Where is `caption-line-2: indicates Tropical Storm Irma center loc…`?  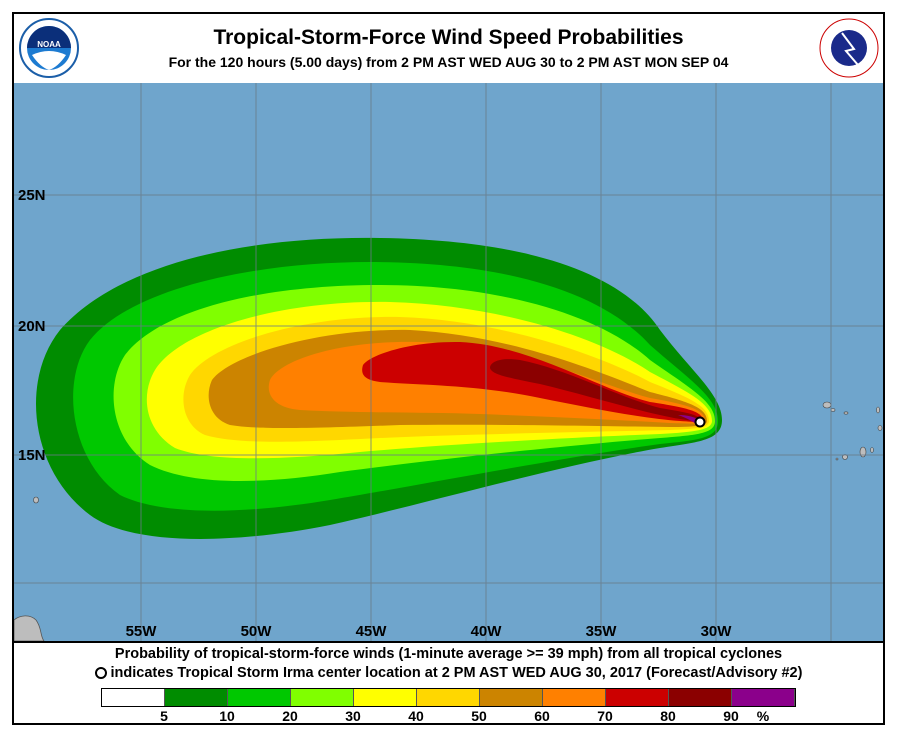 caption-line-2: indicates Tropical Storm Irma center loc… is located at coordinates (448, 673).